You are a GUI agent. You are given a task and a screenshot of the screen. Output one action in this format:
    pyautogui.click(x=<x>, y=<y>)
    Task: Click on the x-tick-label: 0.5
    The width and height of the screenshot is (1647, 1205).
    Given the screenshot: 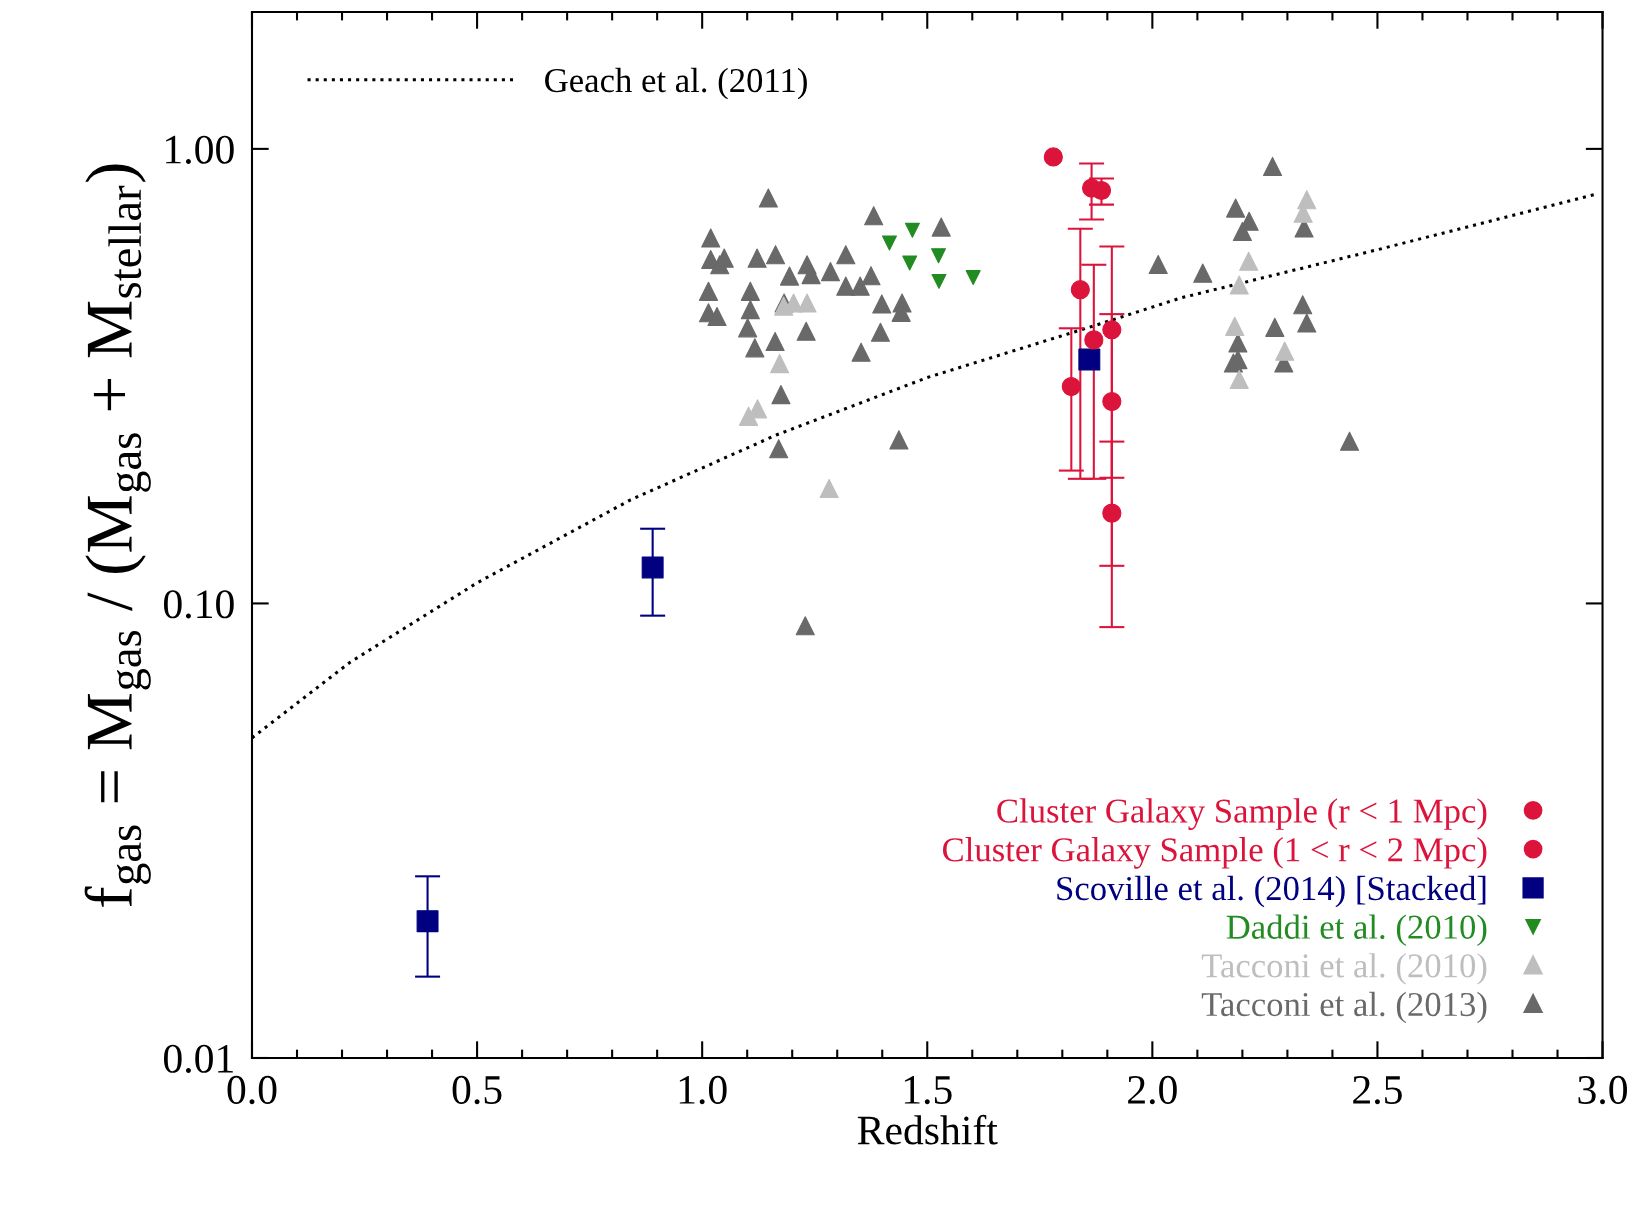 What is the action you would take?
    pyautogui.click(x=477, y=1090)
    